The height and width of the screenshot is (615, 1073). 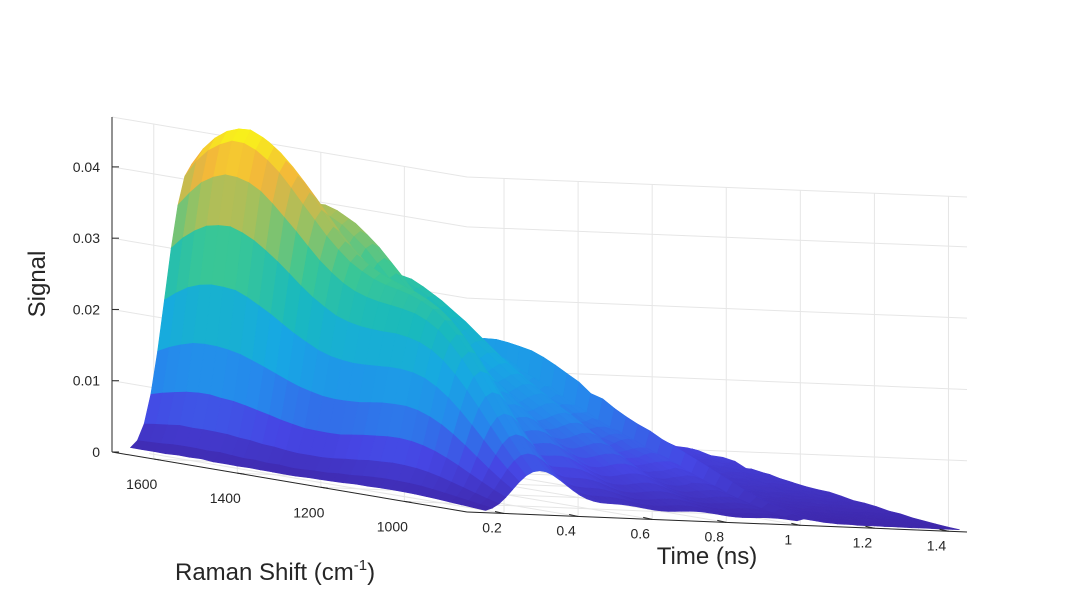 I want to click on x-axis-label: Raman Shift (cm-1), so click(x=275, y=571).